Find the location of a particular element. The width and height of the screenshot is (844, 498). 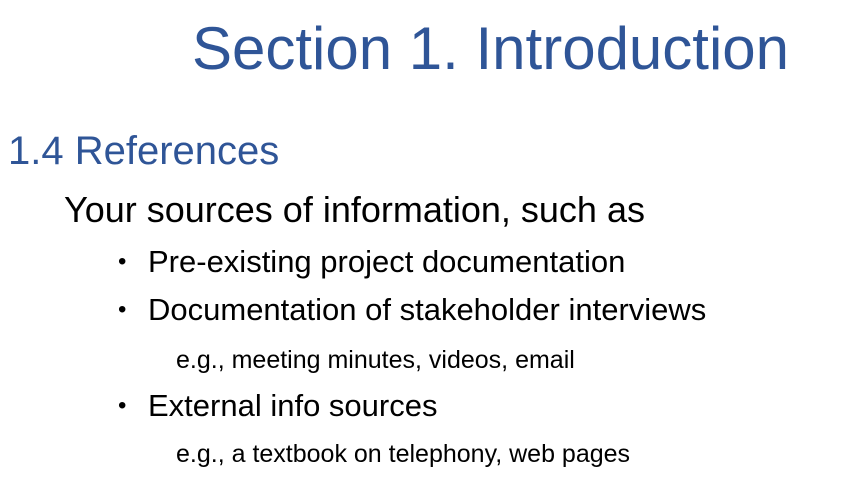

section-heading: 1.4 References is located at coordinates (144, 151).